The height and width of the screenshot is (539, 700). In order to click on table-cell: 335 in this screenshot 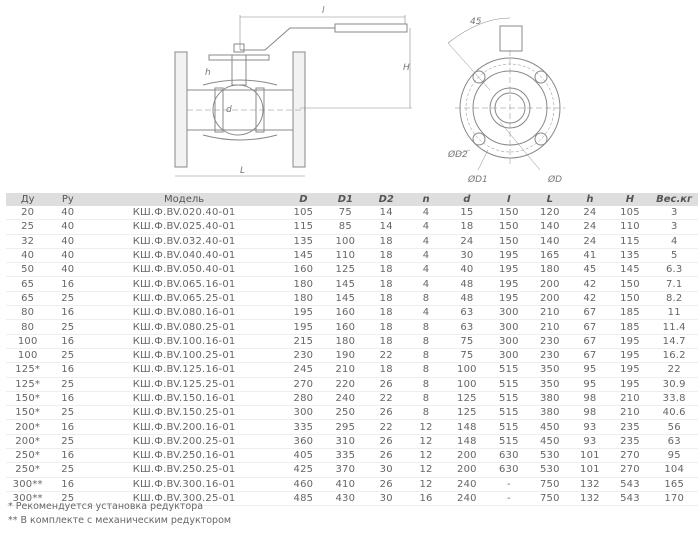, I will do `click(303, 427)`.